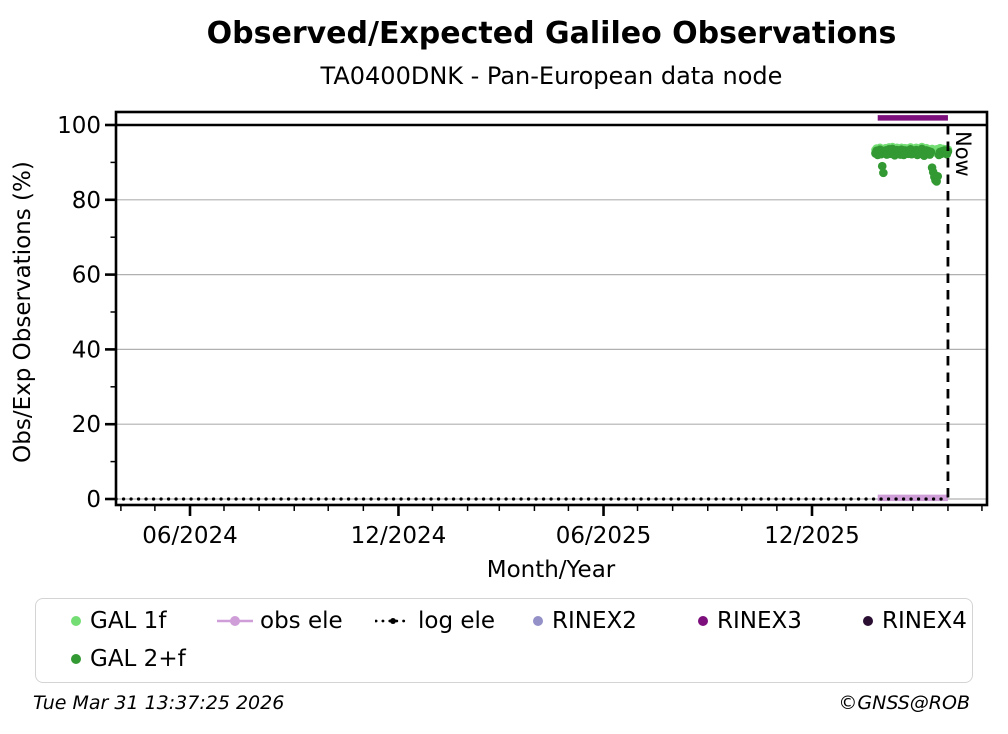 The height and width of the screenshot is (734, 1008). I want to click on x-tick-label: 06/2024, so click(190, 536).